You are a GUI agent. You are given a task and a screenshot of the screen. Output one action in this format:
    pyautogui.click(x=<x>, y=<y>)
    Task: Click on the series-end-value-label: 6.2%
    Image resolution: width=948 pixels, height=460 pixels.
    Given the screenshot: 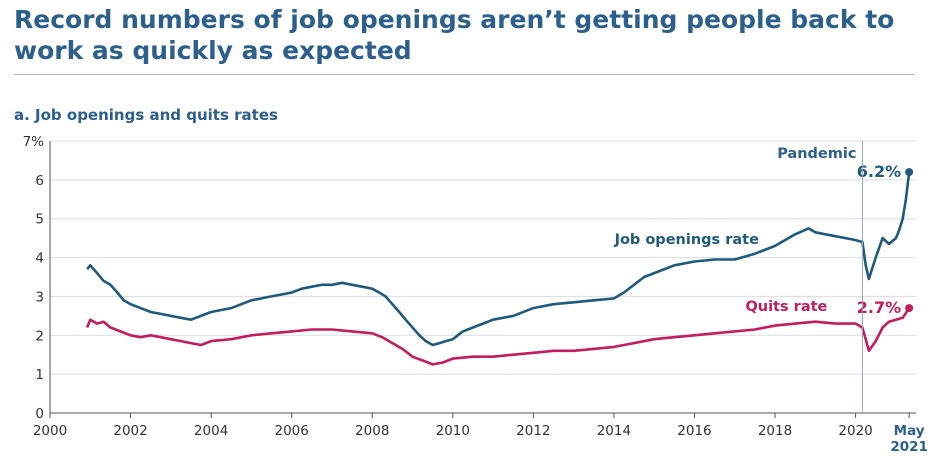 What is the action you would take?
    pyautogui.click(x=879, y=171)
    